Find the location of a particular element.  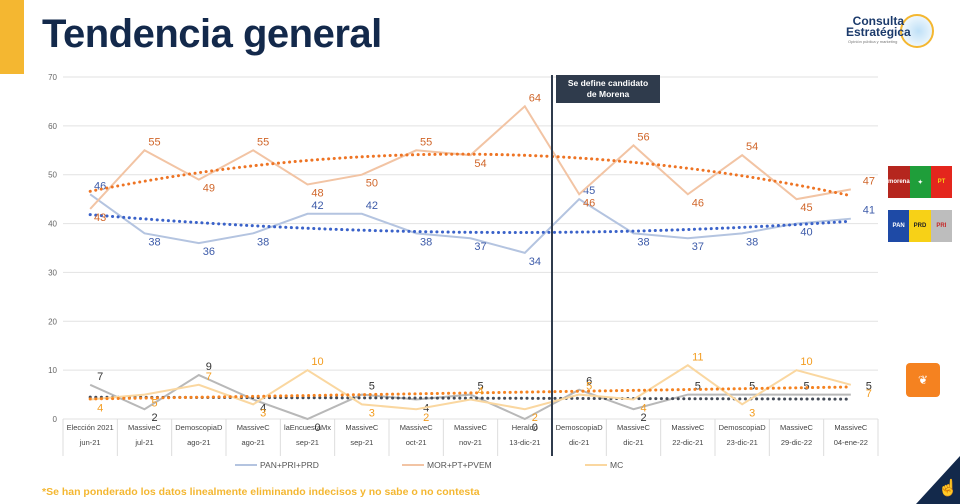

y-tick-label: 30 is located at coordinates (52, 272).